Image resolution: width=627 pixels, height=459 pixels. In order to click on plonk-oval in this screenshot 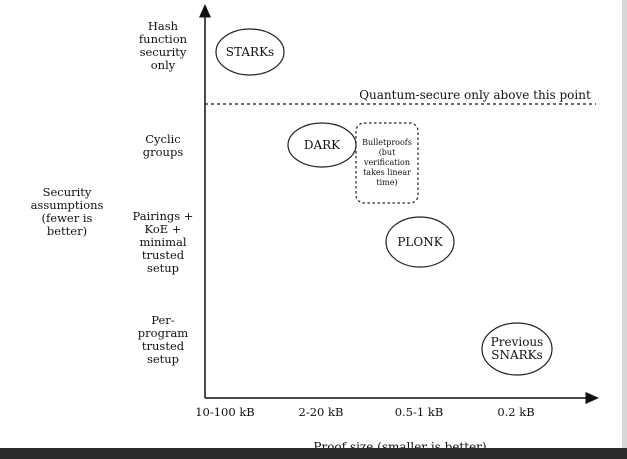, I will do `click(420, 242)`.